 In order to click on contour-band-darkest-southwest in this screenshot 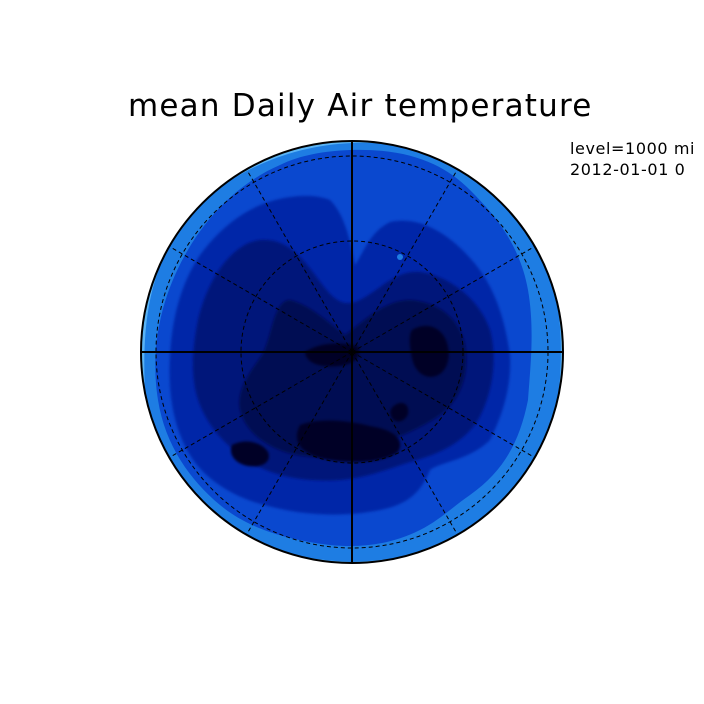, I will do `click(249, 454)`.